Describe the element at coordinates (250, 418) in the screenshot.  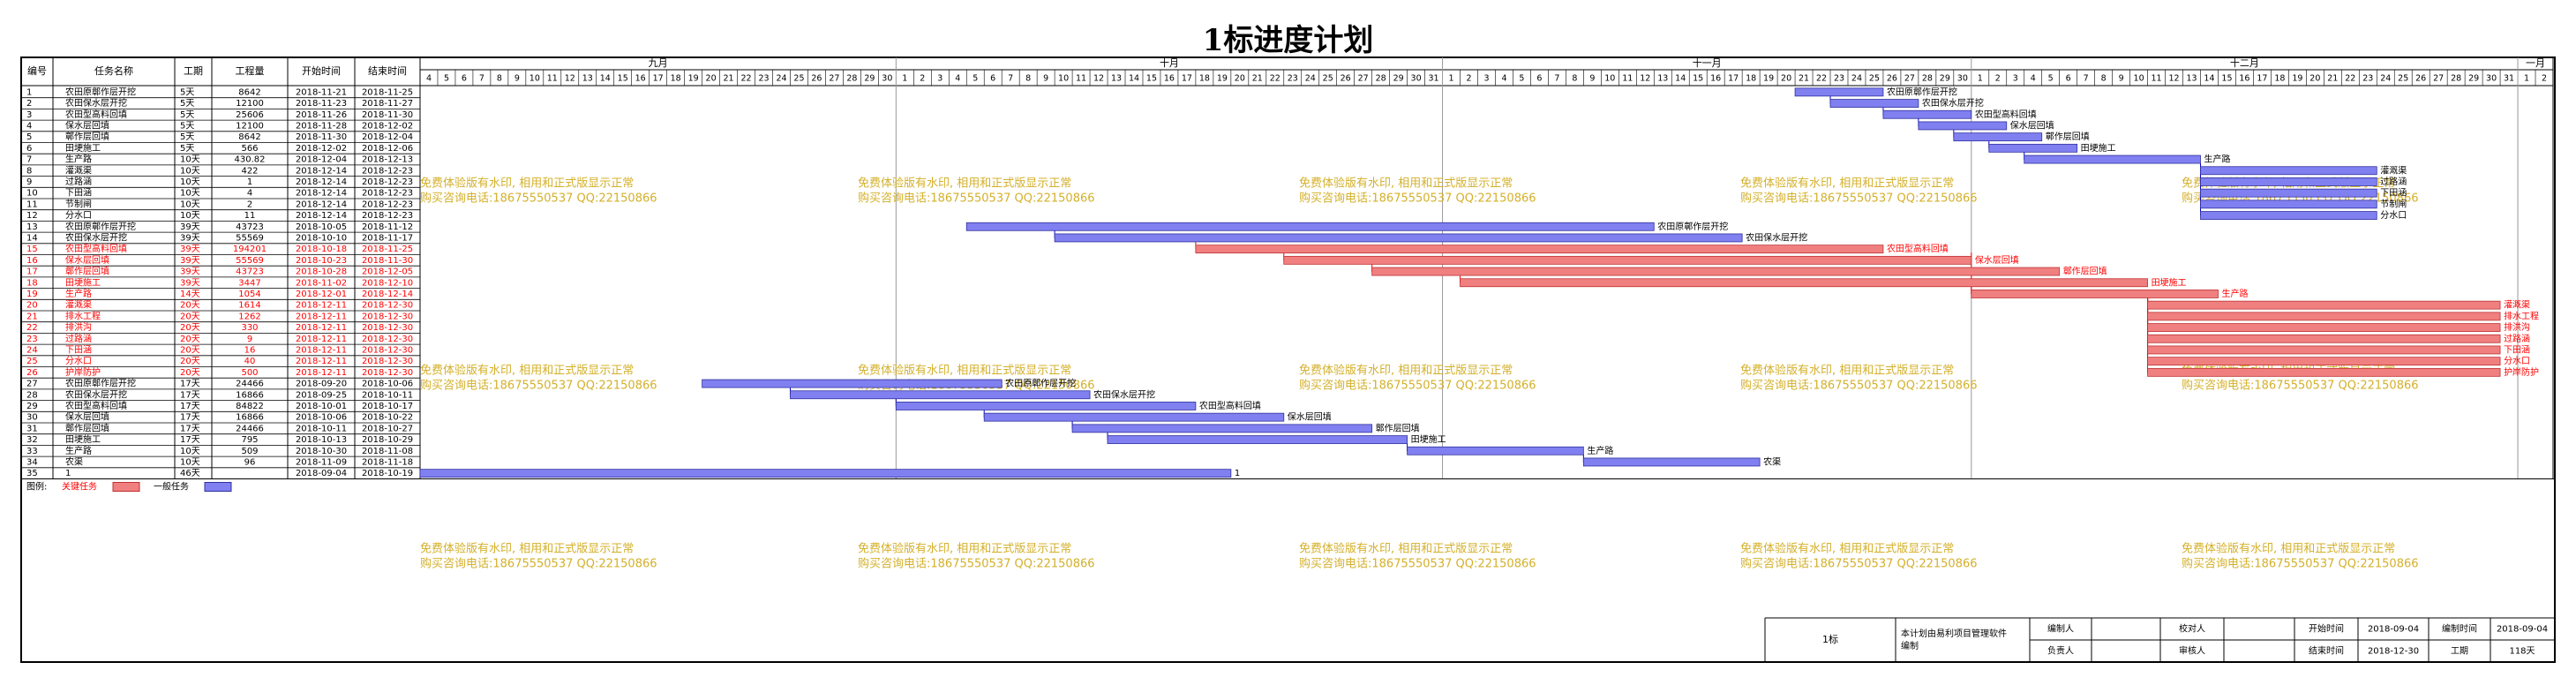
I see `task-quantity: 16866` at that location.